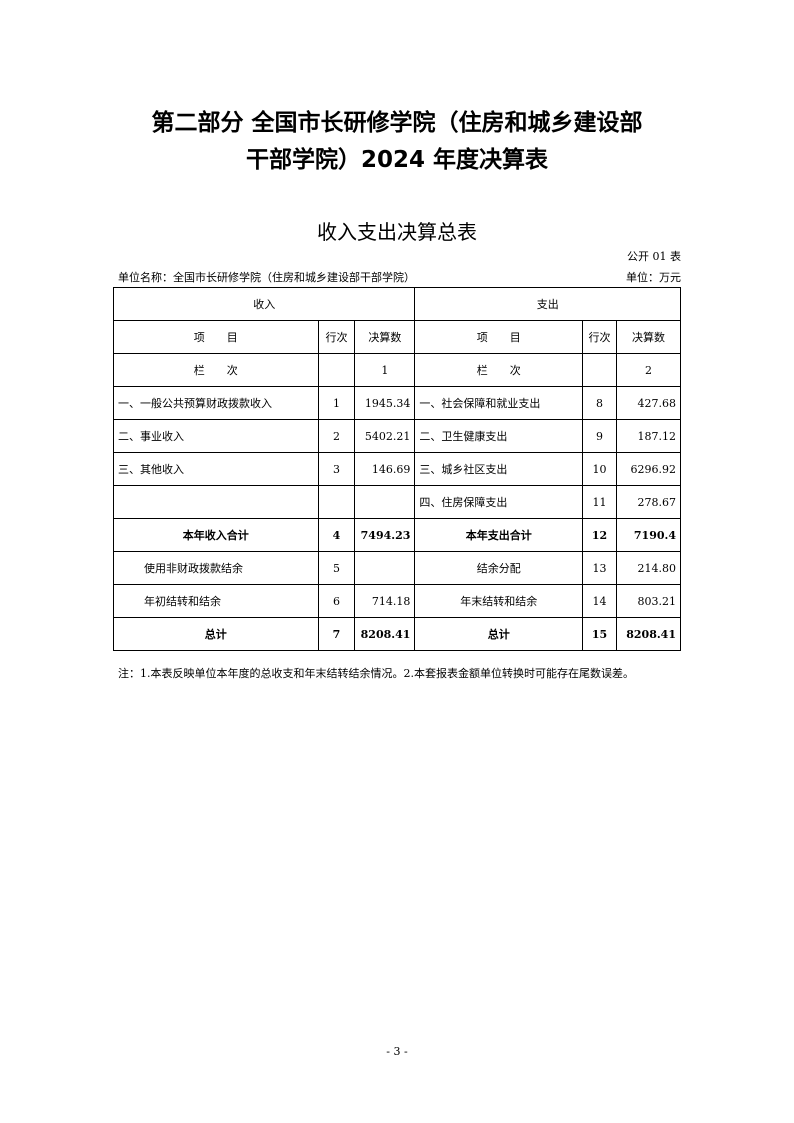  What do you see at coordinates (216, 403) in the screenshot?
I see `cell-in-item: 一、一般公共预算财政拨款收入` at bounding box center [216, 403].